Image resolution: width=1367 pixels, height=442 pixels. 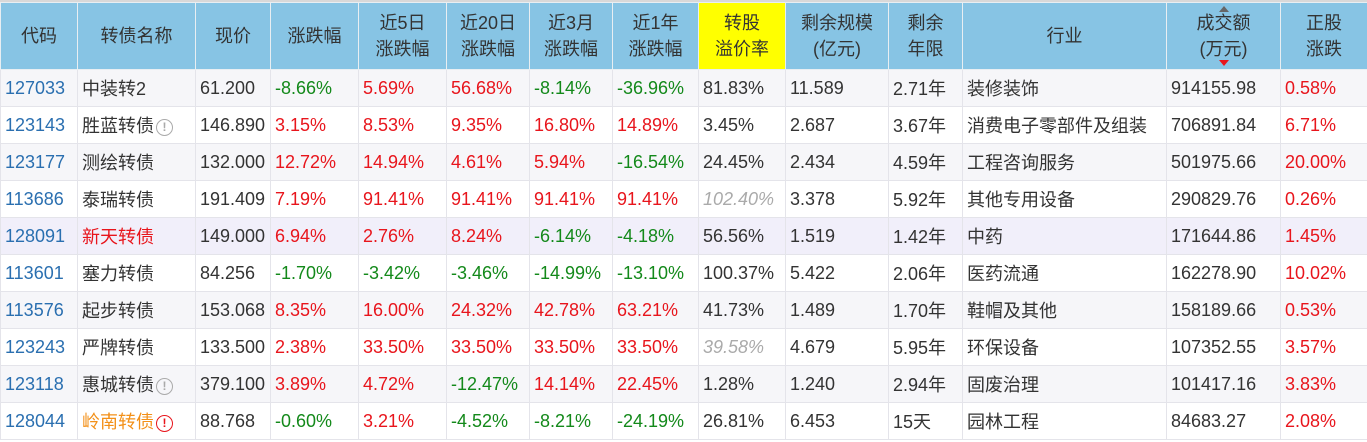 I want to click on cell-price: 191.409, so click(x=233, y=199).